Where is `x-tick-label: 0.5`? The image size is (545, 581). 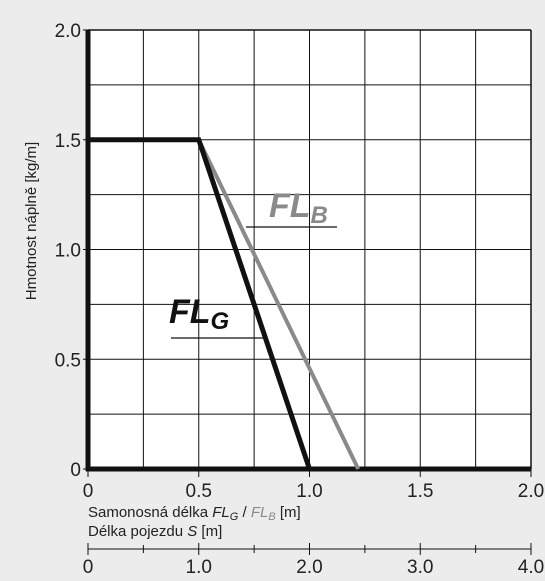
x-tick-label: 0.5 is located at coordinates (199, 491).